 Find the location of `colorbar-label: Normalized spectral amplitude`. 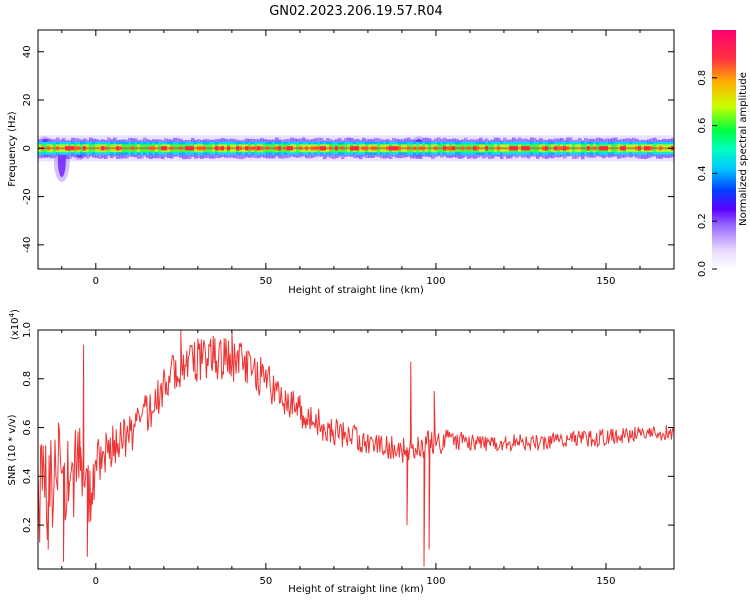

colorbar-label: Normalized spectral amplitude is located at coordinates (743, 149).